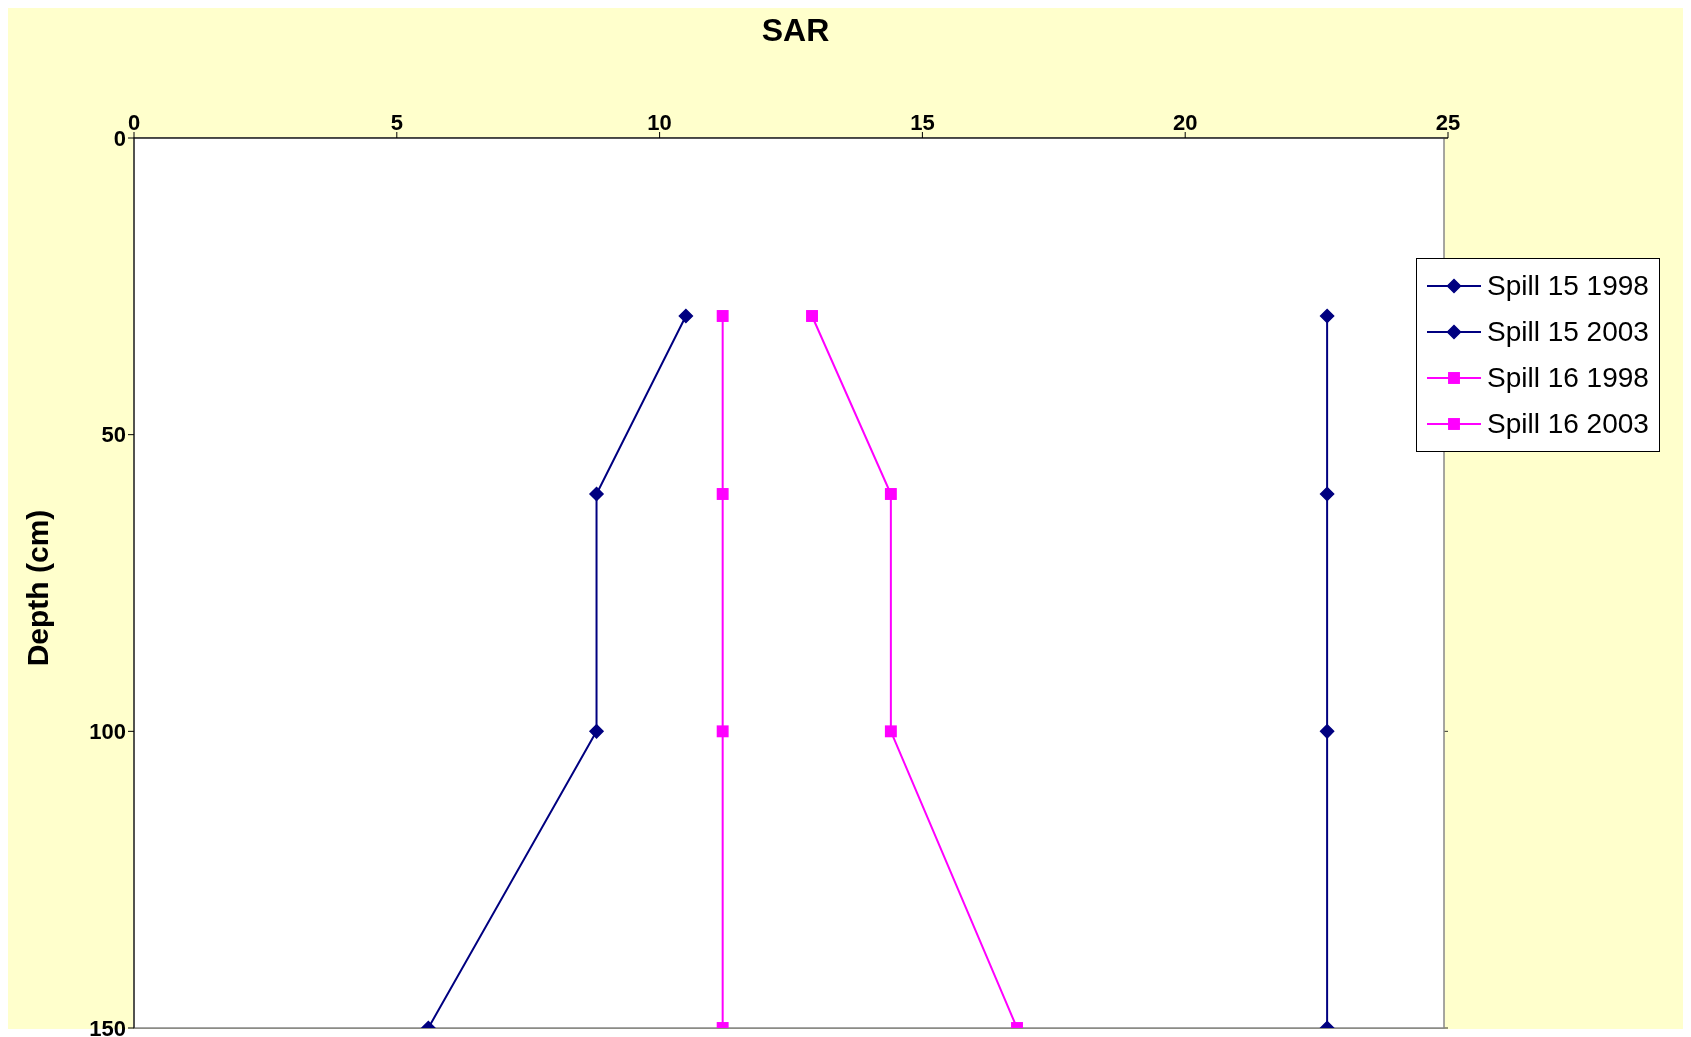 The height and width of the screenshot is (1037, 1691). Describe the element at coordinates (113, 435) in the screenshot. I see `y-tick-label: 50` at that location.